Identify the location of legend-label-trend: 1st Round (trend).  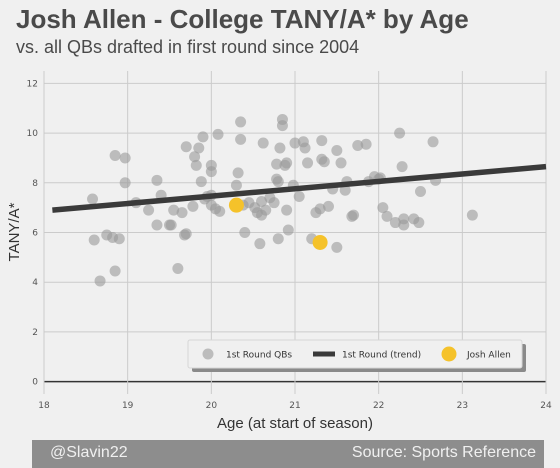
(381, 356).